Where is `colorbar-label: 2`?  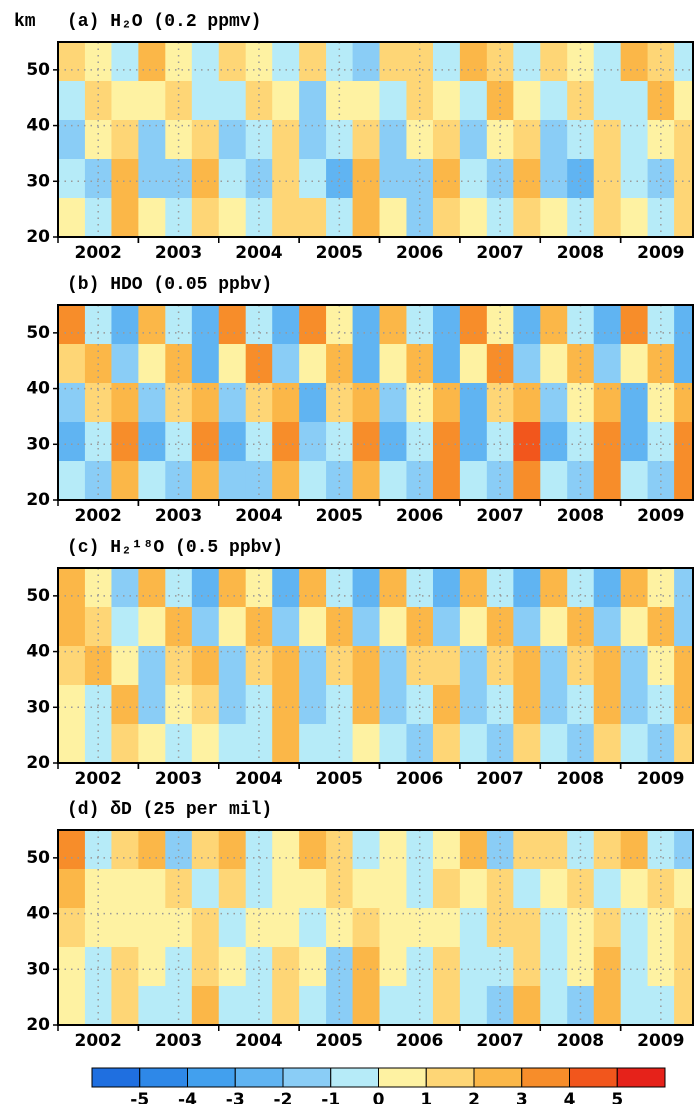 colorbar-label: 2 is located at coordinates (474, 1097).